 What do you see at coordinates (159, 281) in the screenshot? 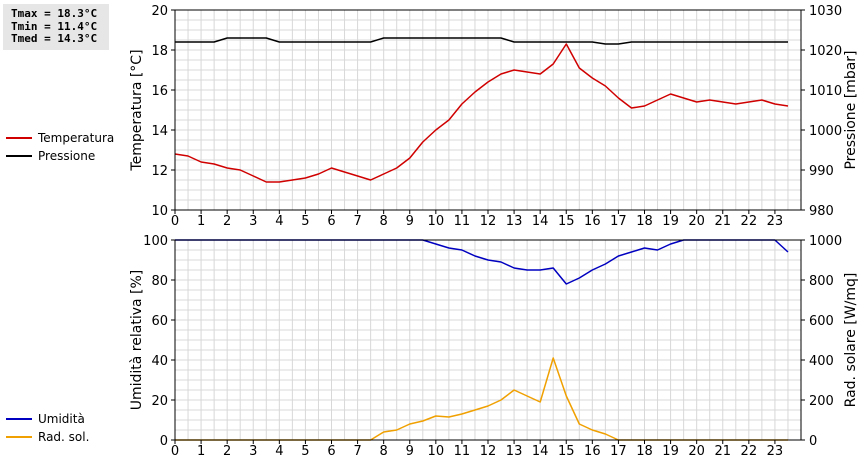
I see `bottom-y-tick-label: 80` at bounding box center [159, 281].